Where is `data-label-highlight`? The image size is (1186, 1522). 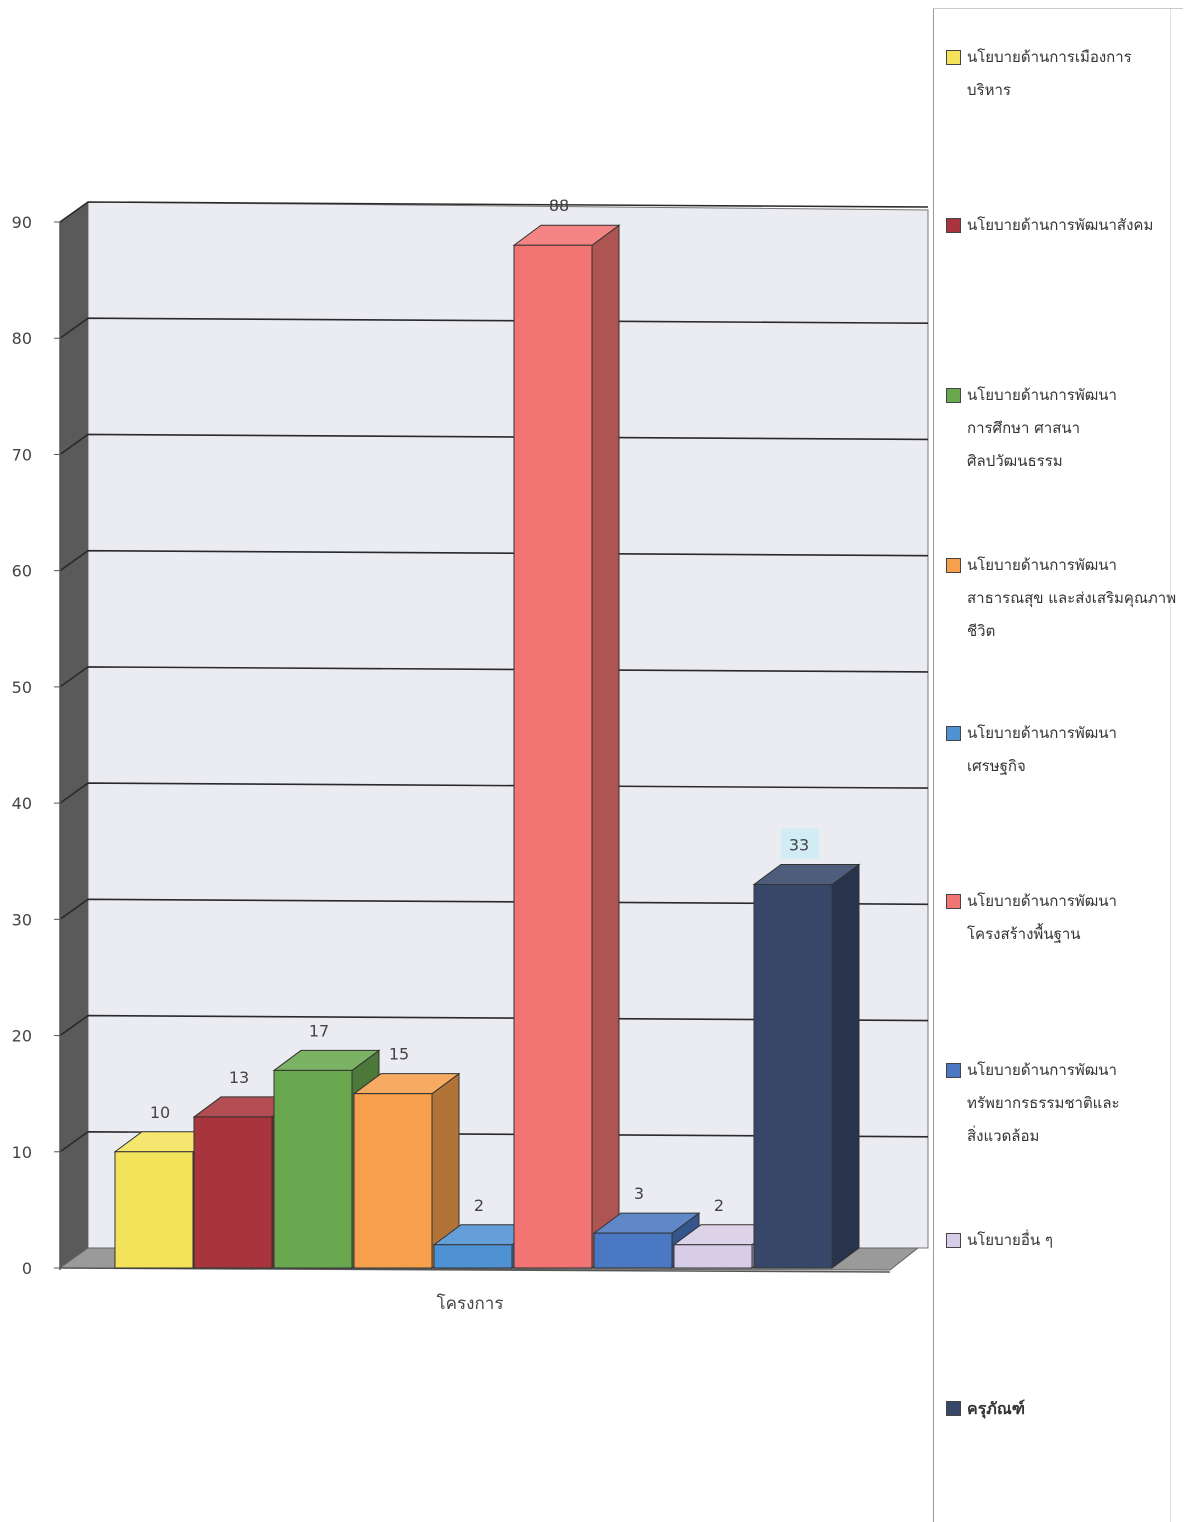
data-label-highlight is located at coordinates (800, 843).